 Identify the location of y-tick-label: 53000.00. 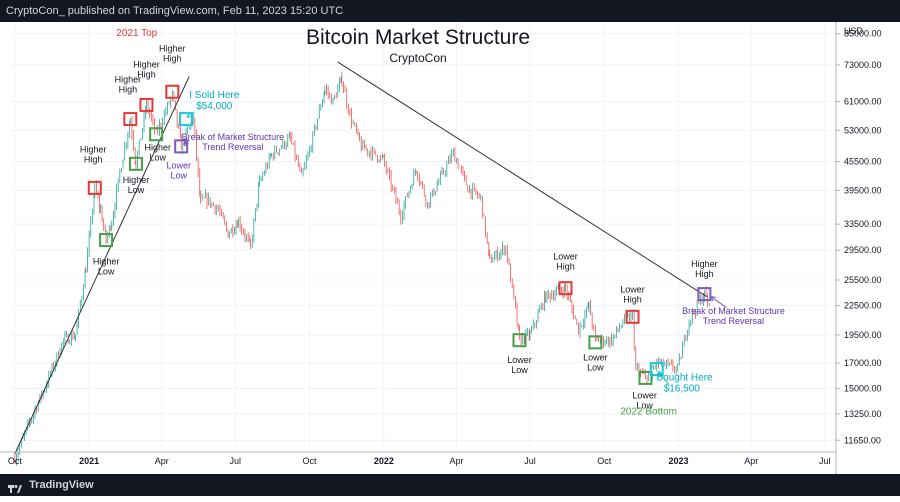
(863, 130).